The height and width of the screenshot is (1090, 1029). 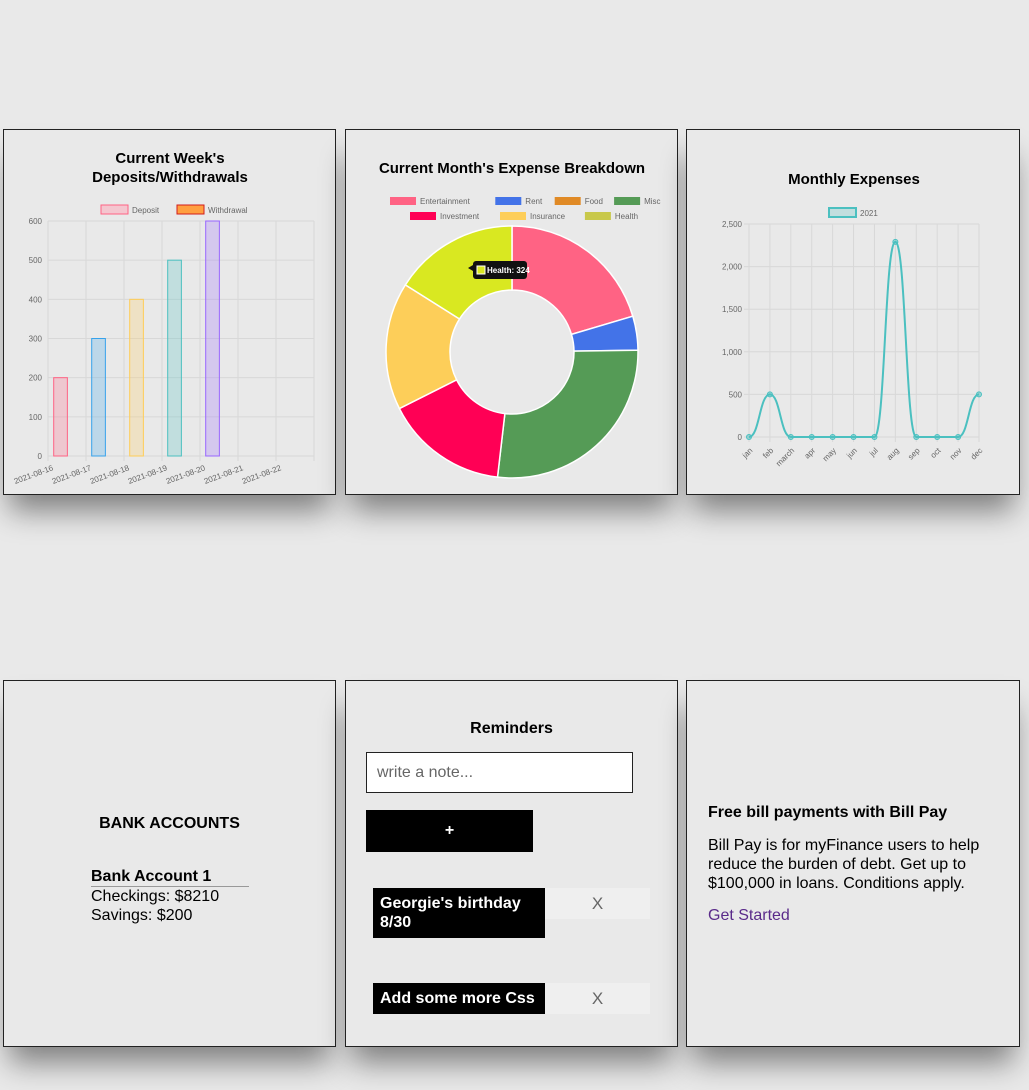 I want to click on bill-pay-title: Free bill payments with Bill Pay, so click(x=828, y=812).